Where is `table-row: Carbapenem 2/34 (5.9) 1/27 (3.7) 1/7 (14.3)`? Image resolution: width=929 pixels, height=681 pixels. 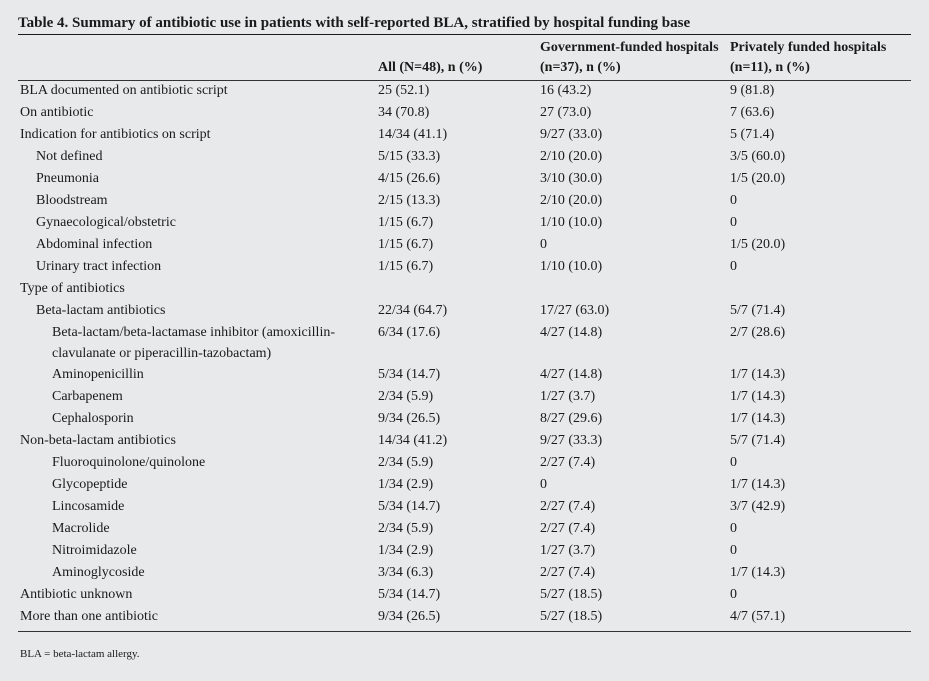 table-row: Carbapenem 2/34 (5.9) 1/27 (3.7) 1/7 (14.3) is located at coordinates (464, 397).